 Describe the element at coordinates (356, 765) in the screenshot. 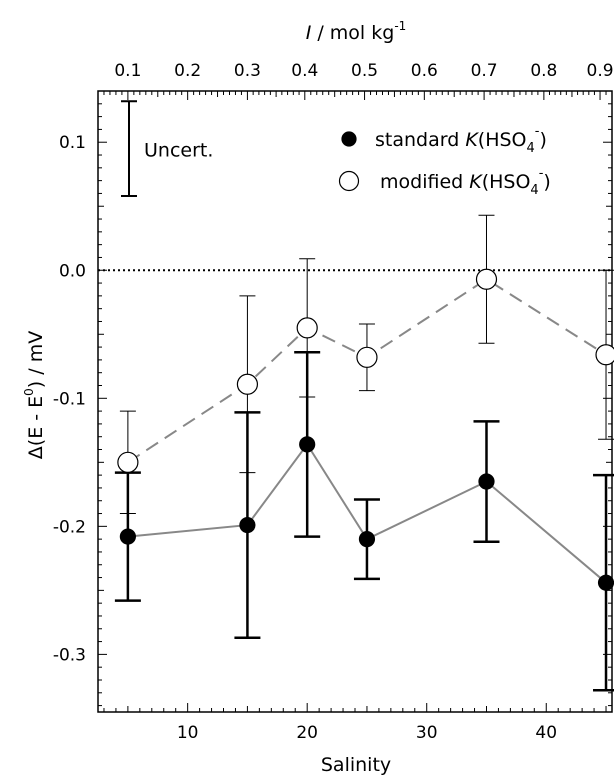

I see `x-axis-label: Salinity` at that location.